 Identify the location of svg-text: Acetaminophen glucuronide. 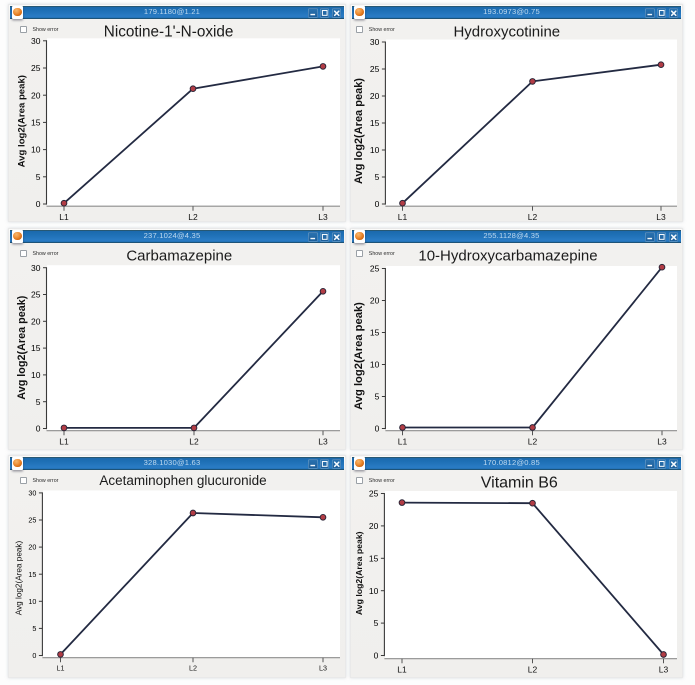
(182, 480).